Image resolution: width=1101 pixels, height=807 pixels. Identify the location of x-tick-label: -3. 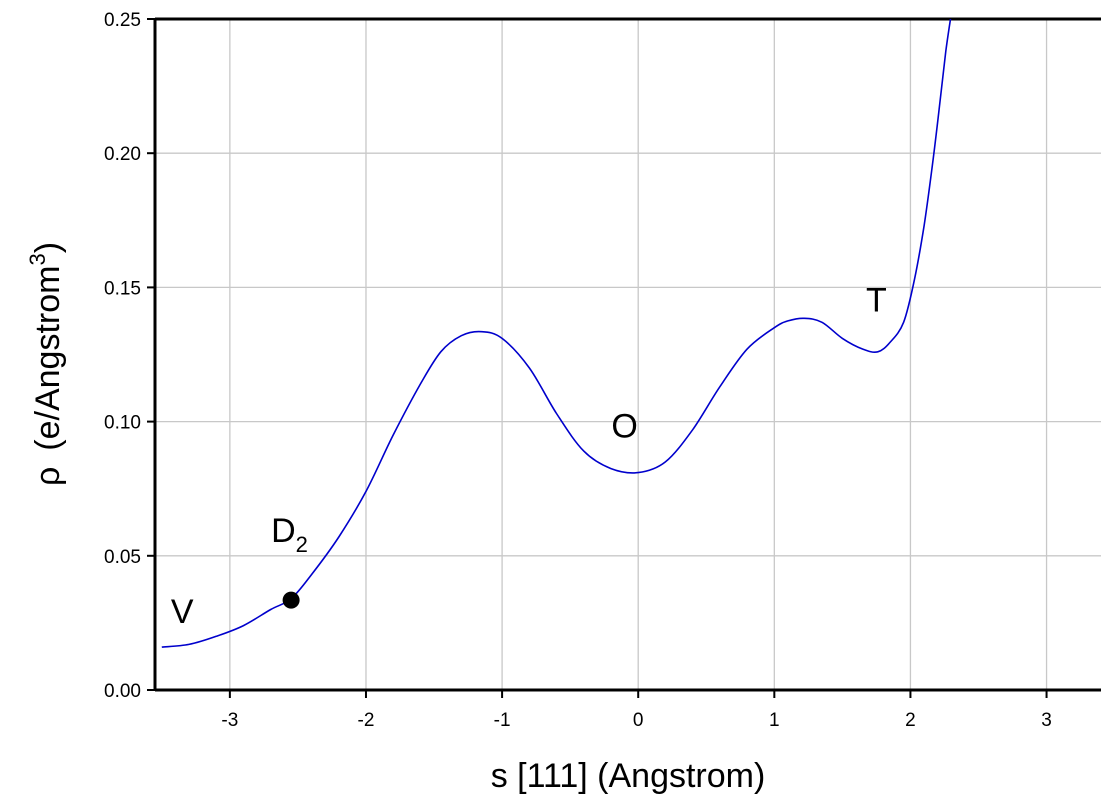
(229, 720).